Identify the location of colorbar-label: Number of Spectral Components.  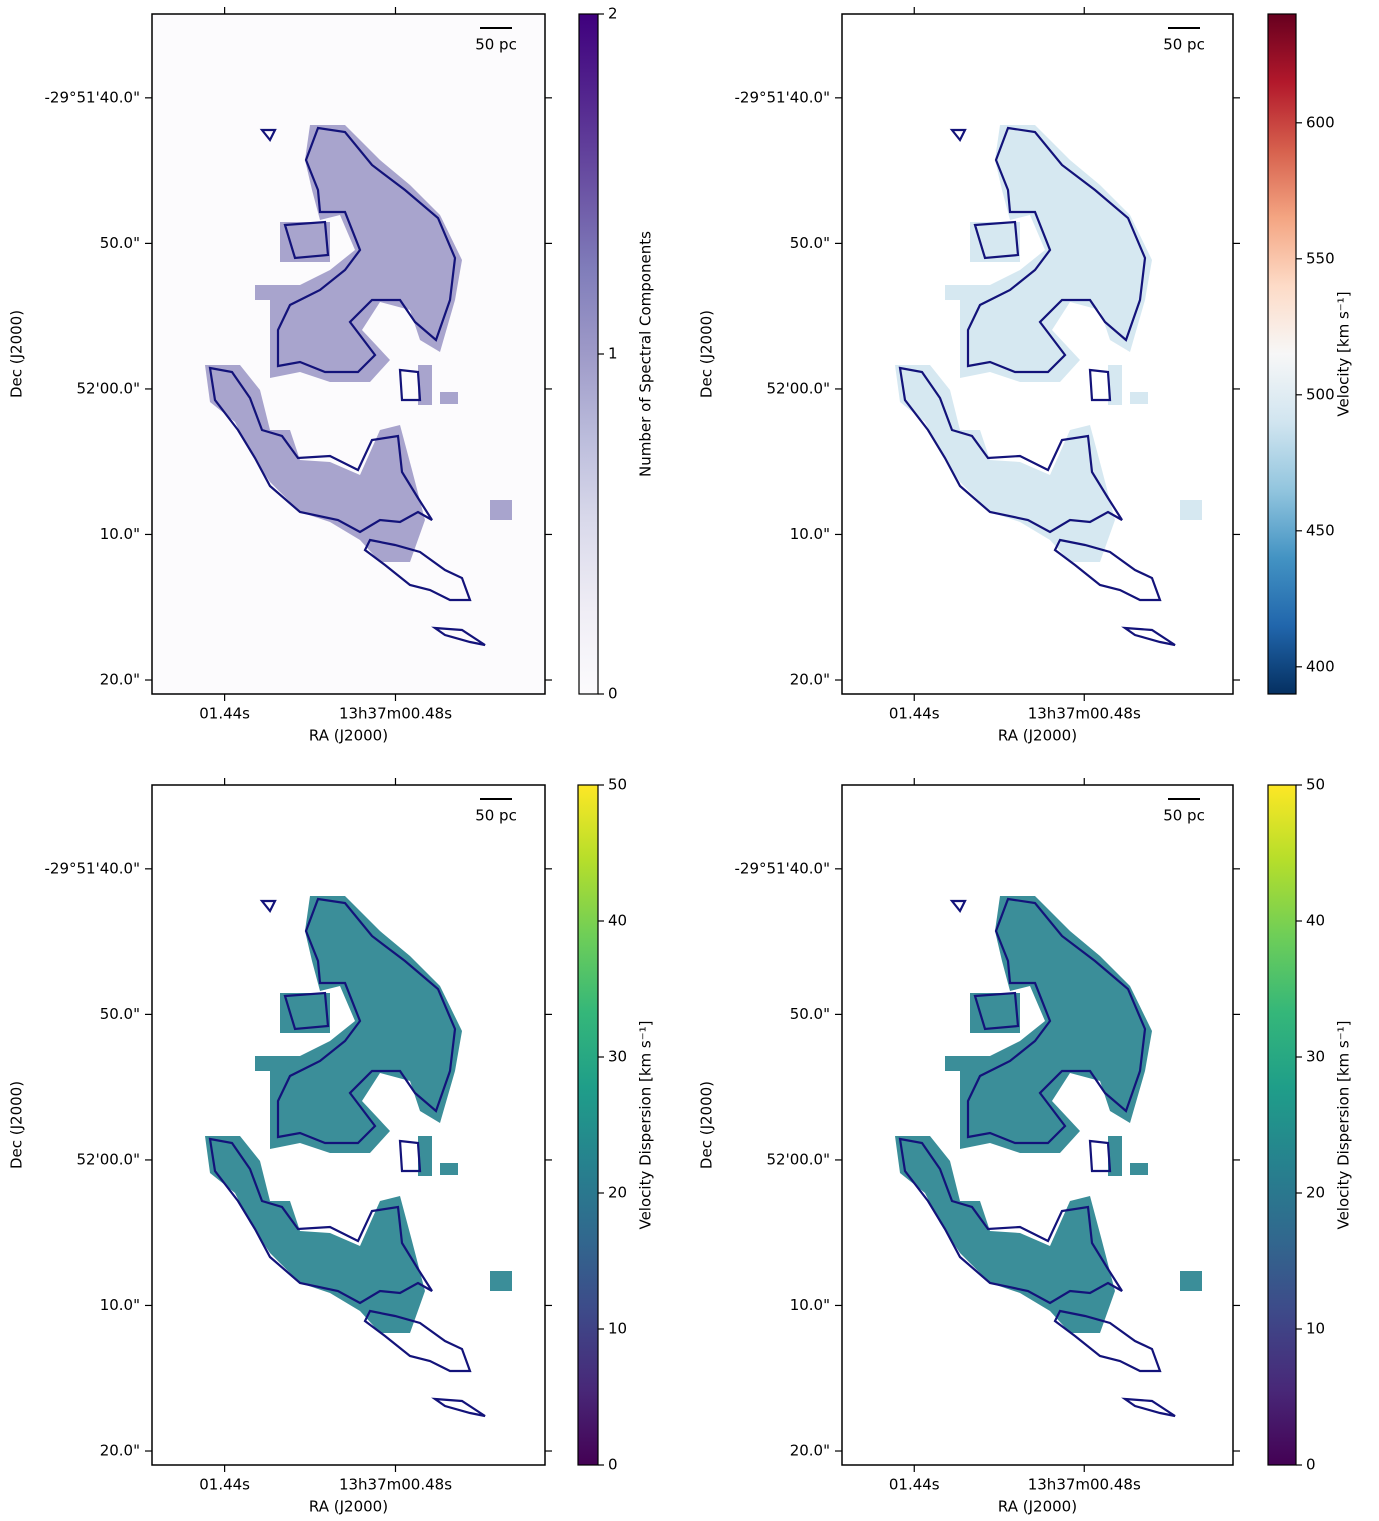
(646, 354).